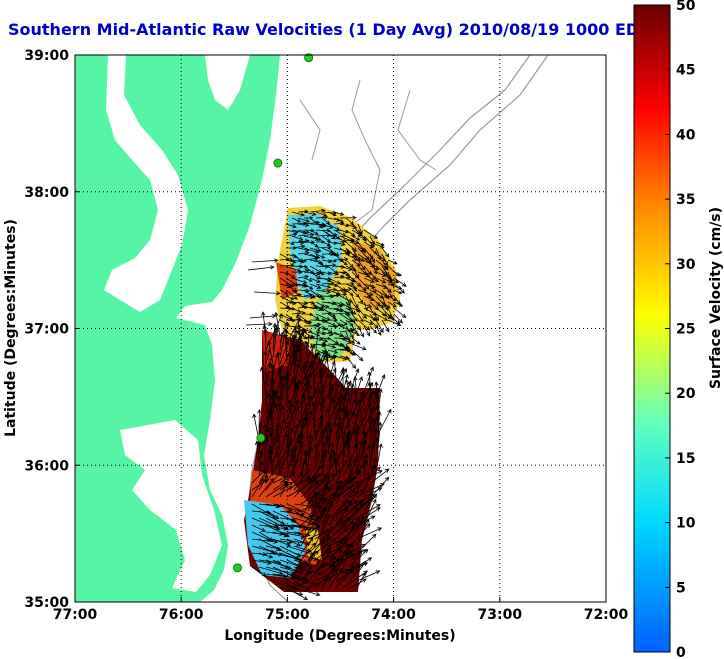 This screenshot has height=659, width=724. Describe the element at coordinates (181, 615) in the screenshot. I see `x-tick-label: 76:00` at that location.